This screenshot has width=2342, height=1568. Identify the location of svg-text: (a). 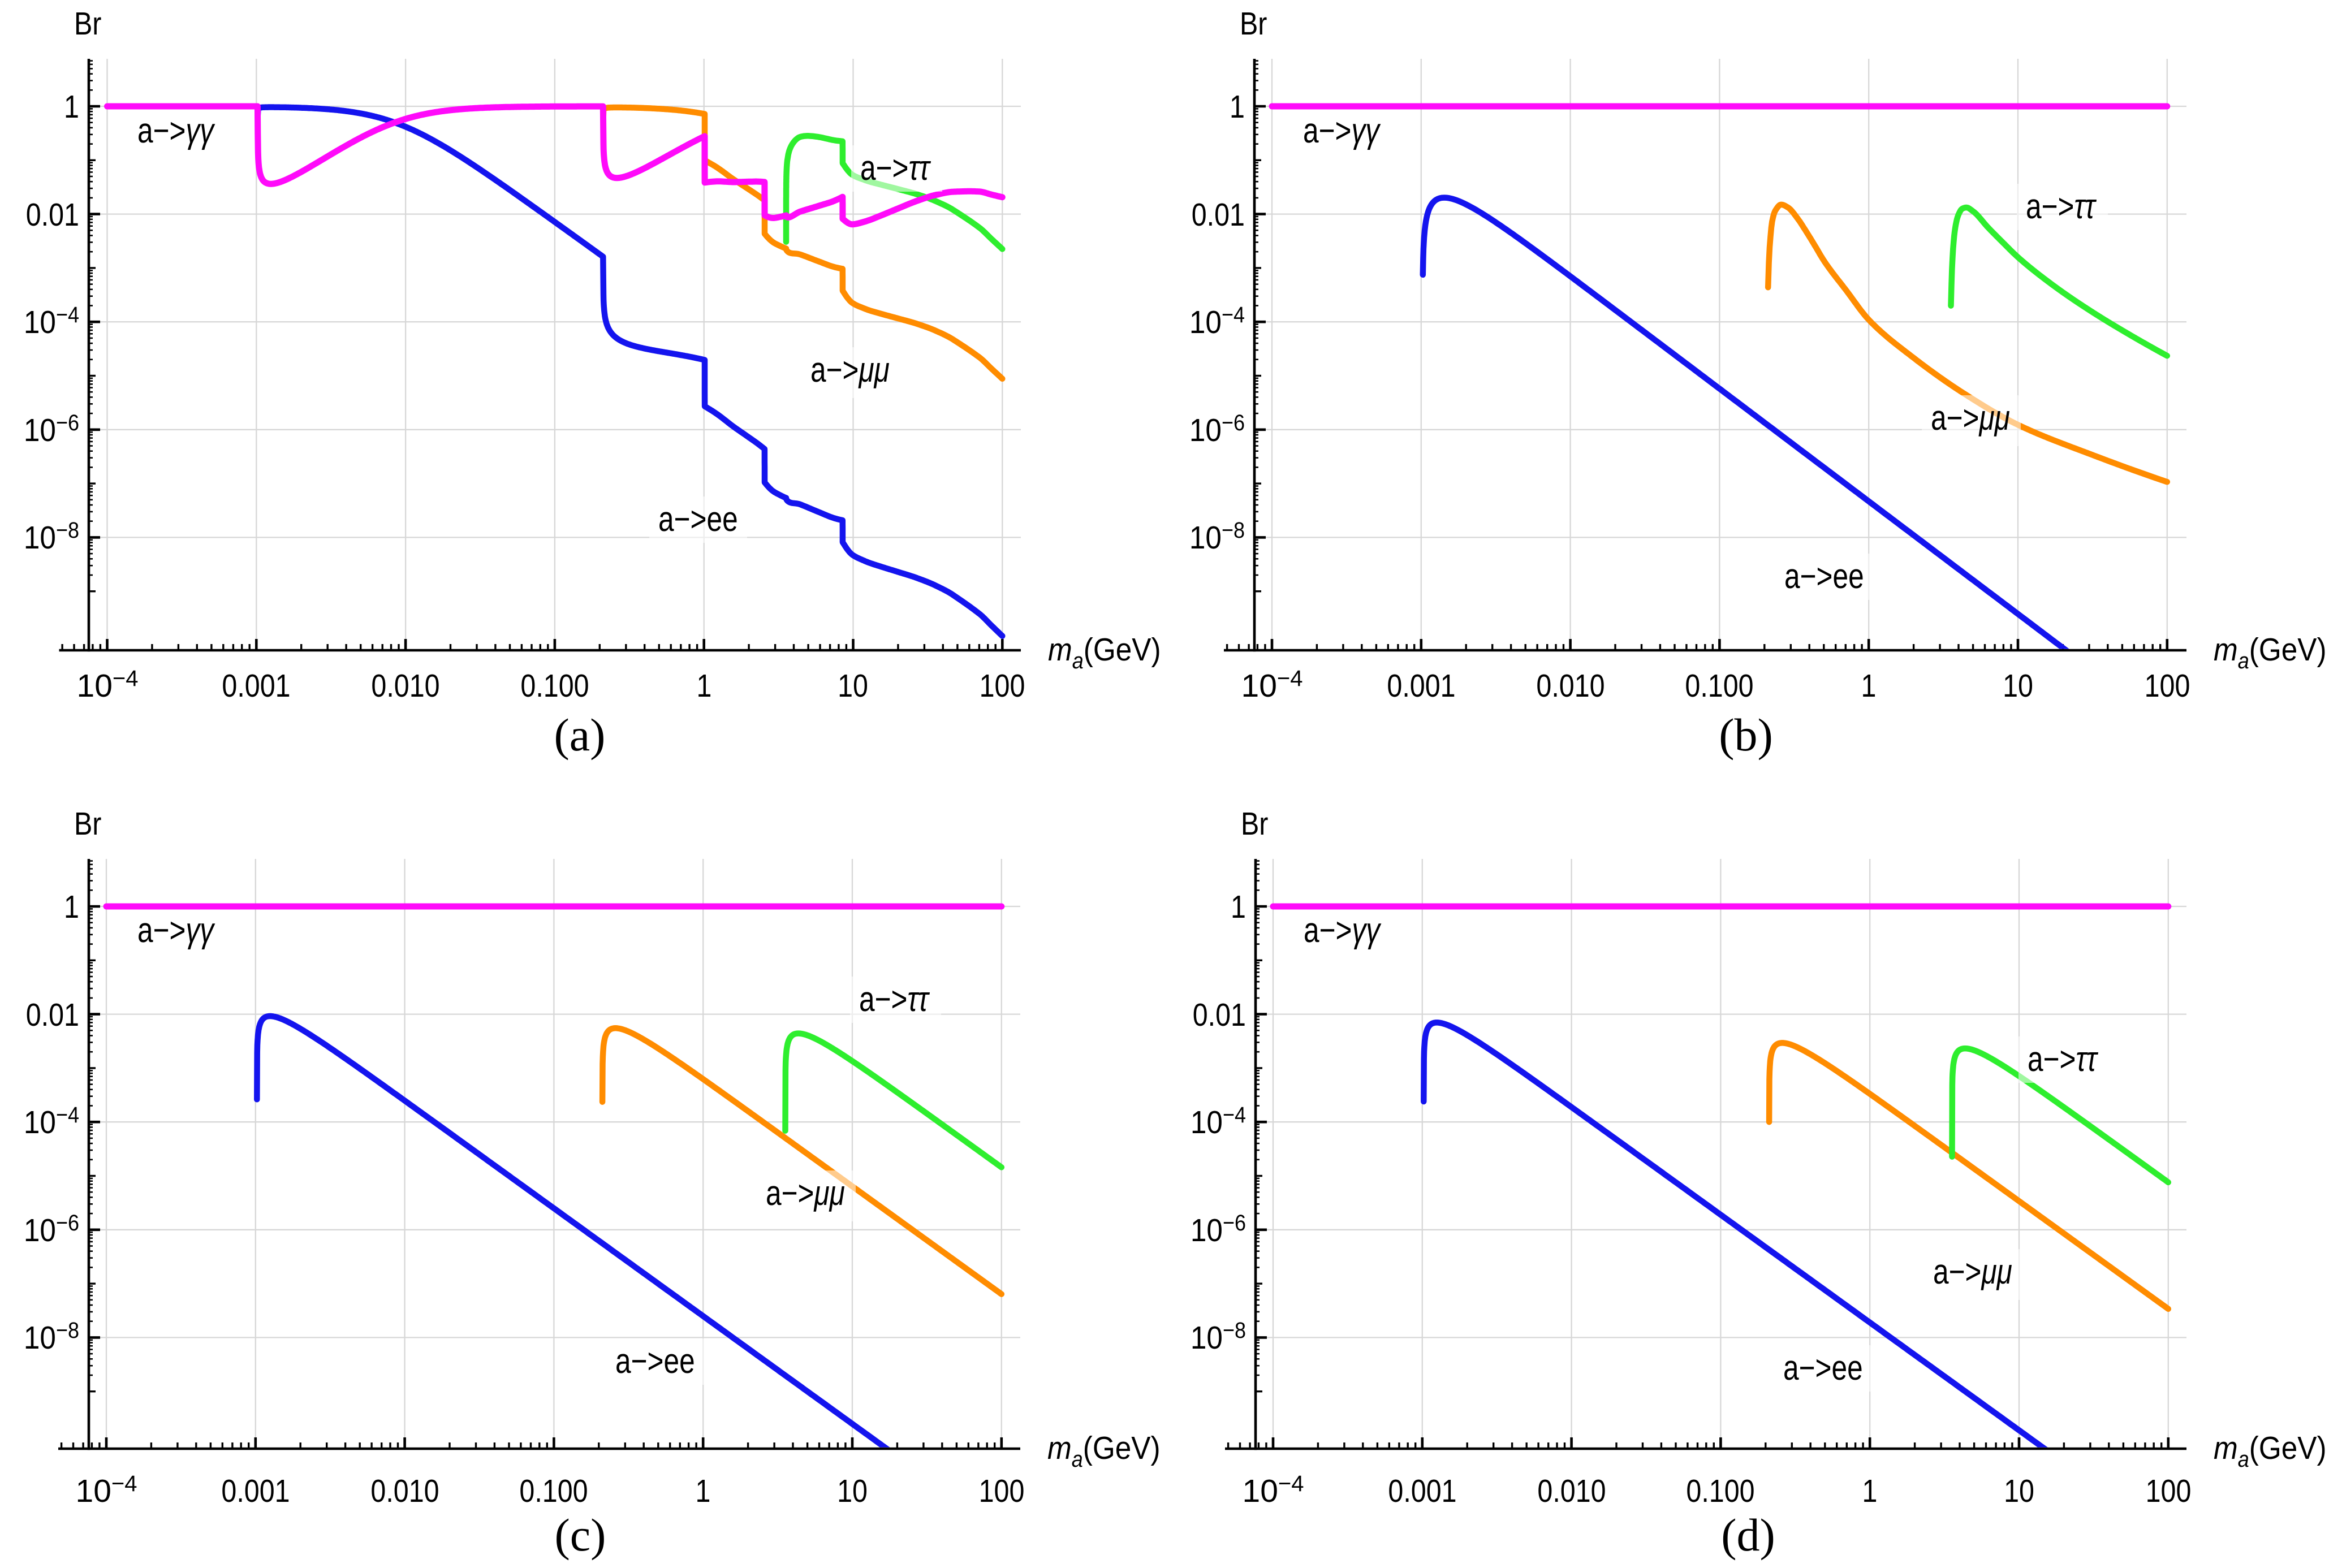
(579, 735).